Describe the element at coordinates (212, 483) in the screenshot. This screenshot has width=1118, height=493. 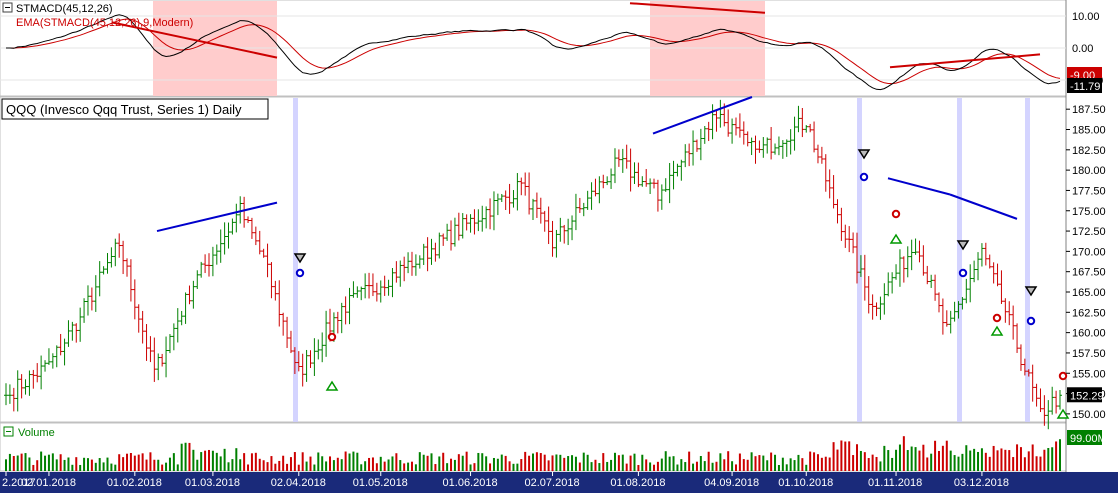
I see `date-label: 01.03.2018` at that location.